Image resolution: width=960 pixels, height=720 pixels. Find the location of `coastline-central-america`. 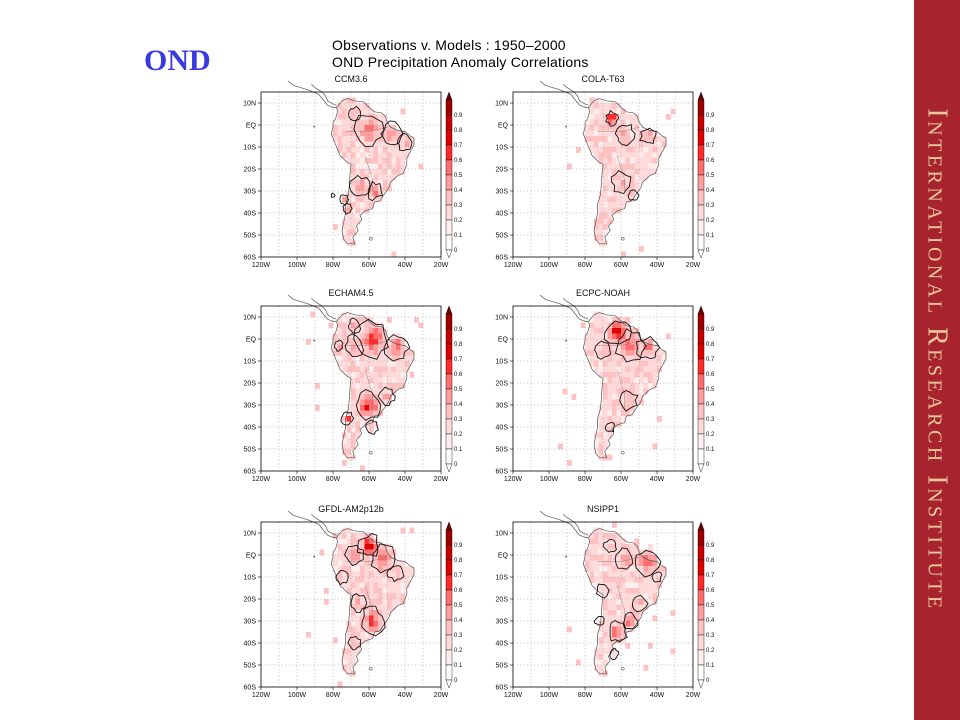

coastline-central-america is located at coordinates (564, 94).